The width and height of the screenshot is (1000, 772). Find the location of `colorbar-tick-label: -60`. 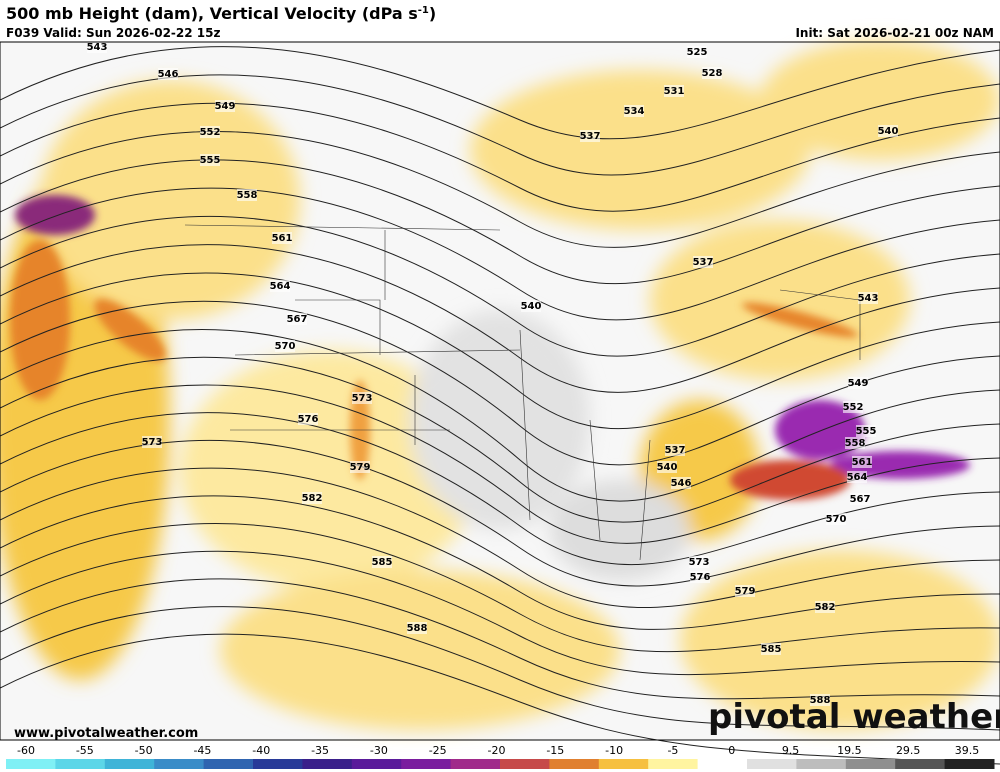

colorbar-tick-label: -60 is located at coordinates (26, 750).